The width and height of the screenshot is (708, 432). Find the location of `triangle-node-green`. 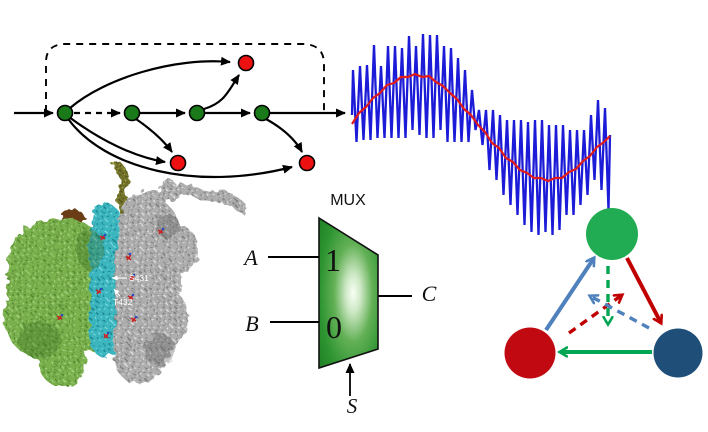

triangle-node-green is located at coordinates (612, 234).